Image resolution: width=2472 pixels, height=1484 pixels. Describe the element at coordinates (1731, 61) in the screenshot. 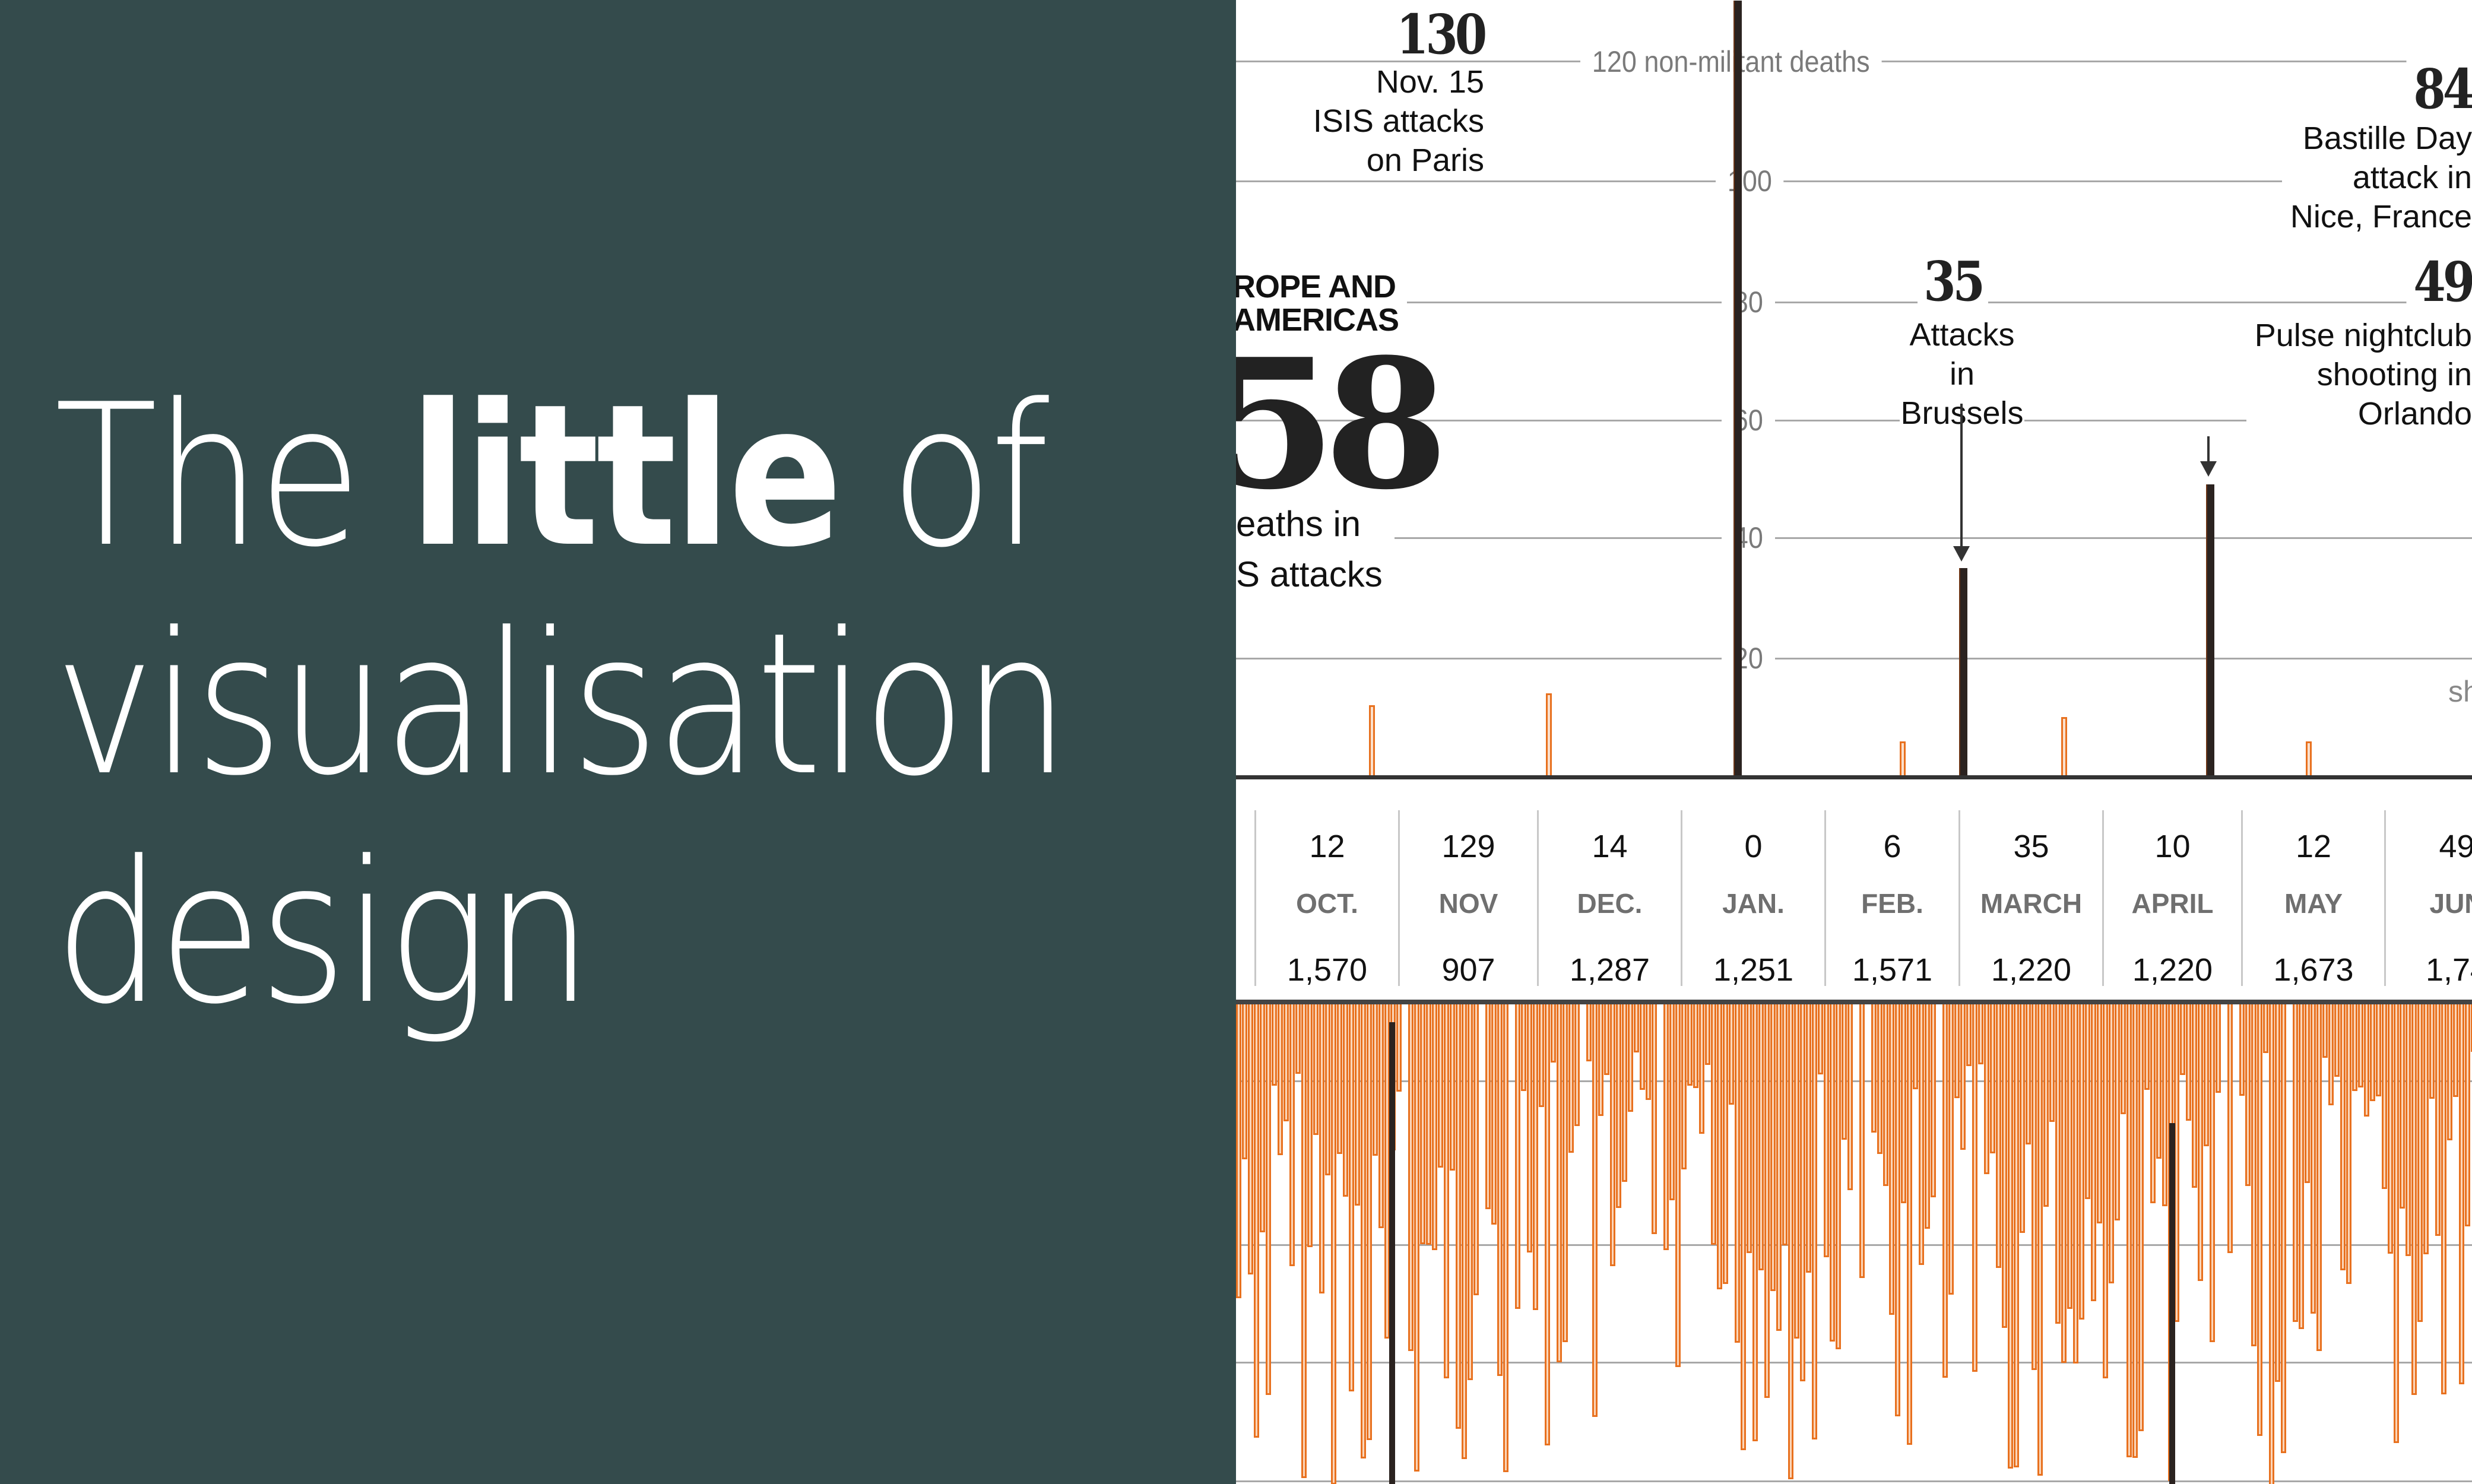

I see `y-tick-120: 120 non-militant deaths` at that location.